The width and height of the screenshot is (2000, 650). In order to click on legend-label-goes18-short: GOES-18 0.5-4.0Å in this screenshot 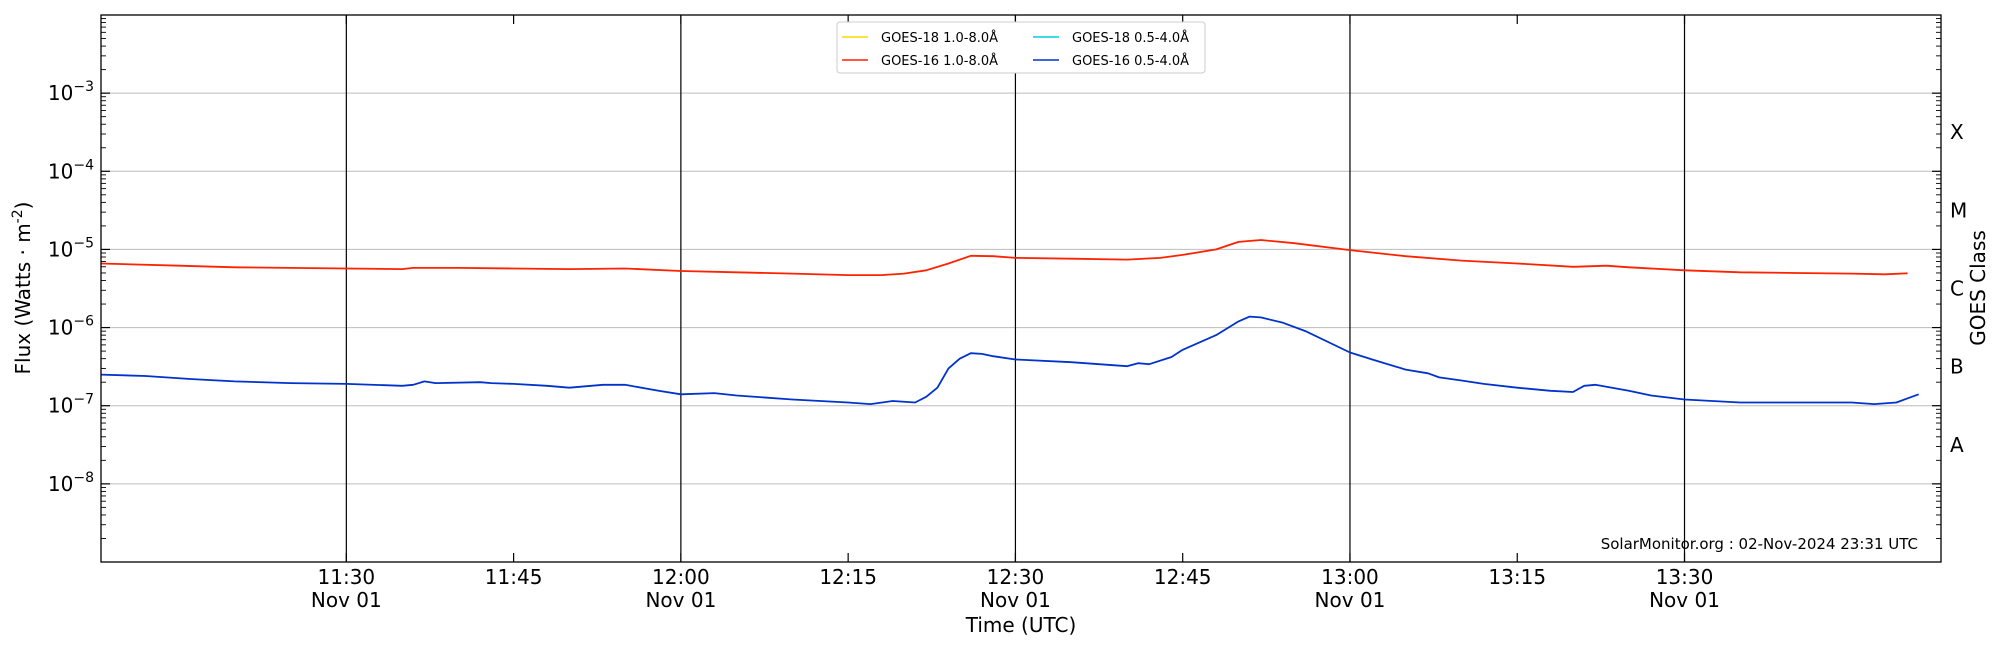, I will do `click(1130, 38)`.